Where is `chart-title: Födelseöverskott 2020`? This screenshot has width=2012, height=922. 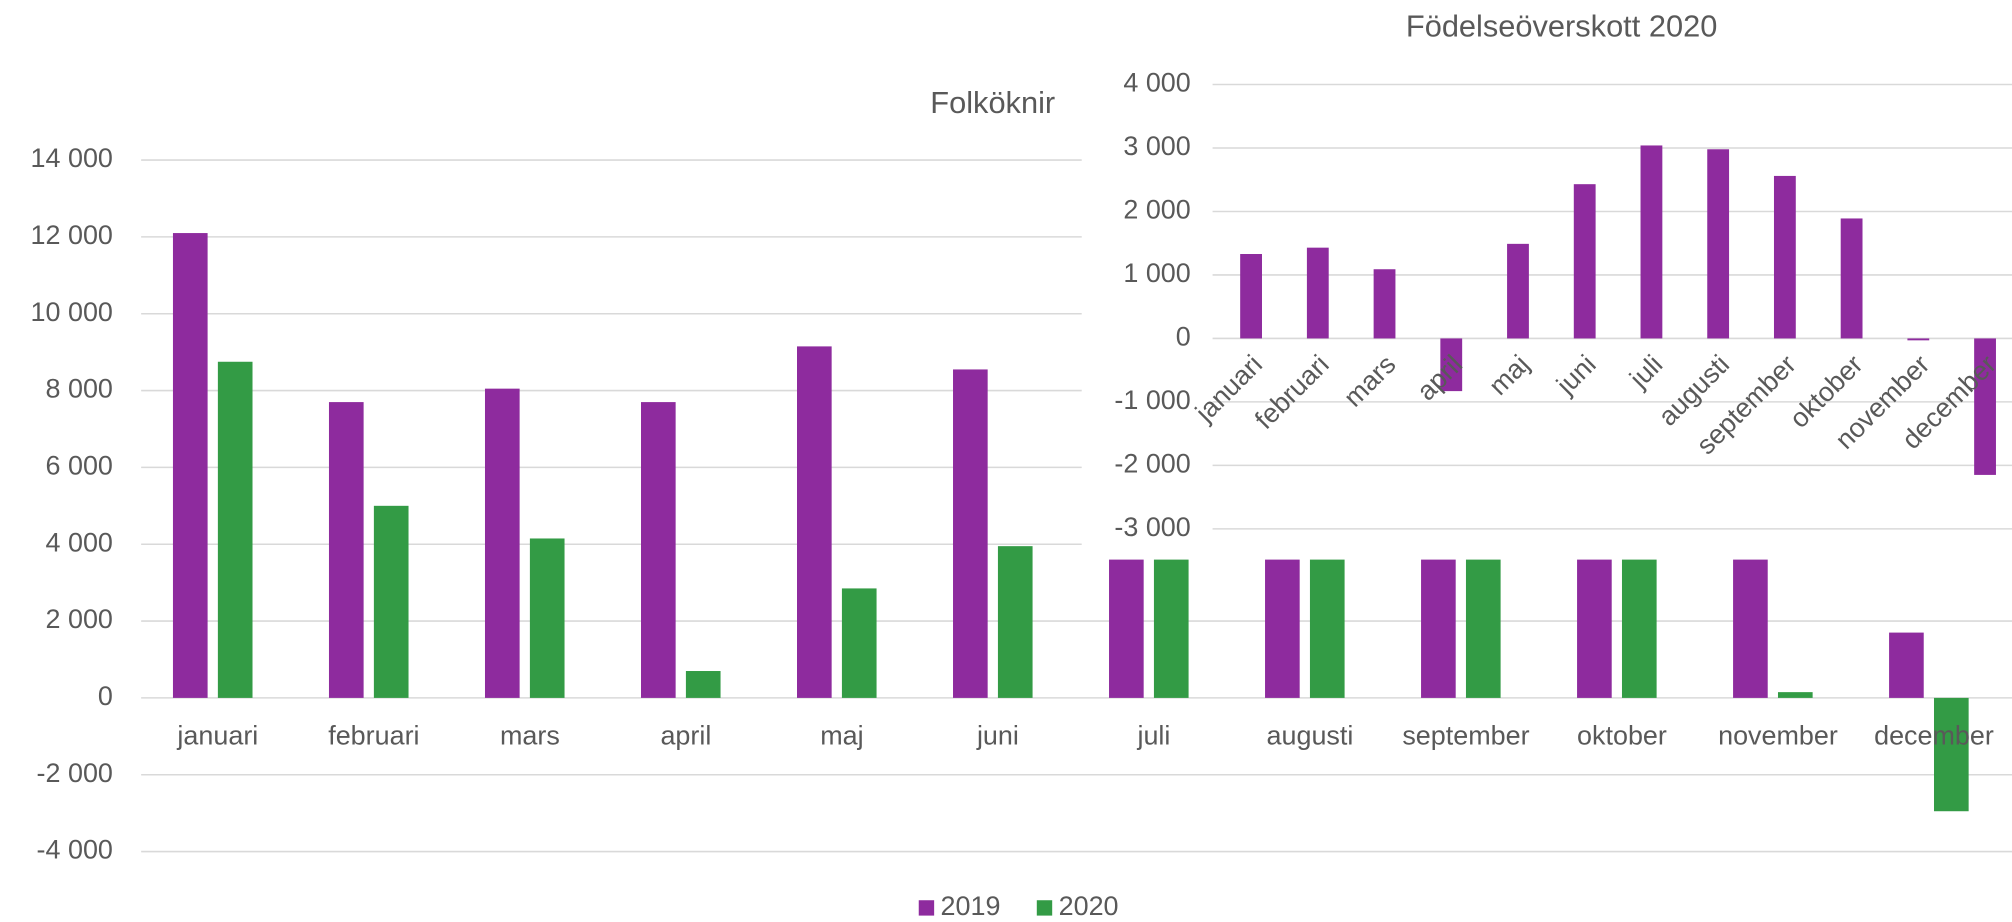 chart-title: Födelseöverskott 2020 is located at coordinates (1561, 25).